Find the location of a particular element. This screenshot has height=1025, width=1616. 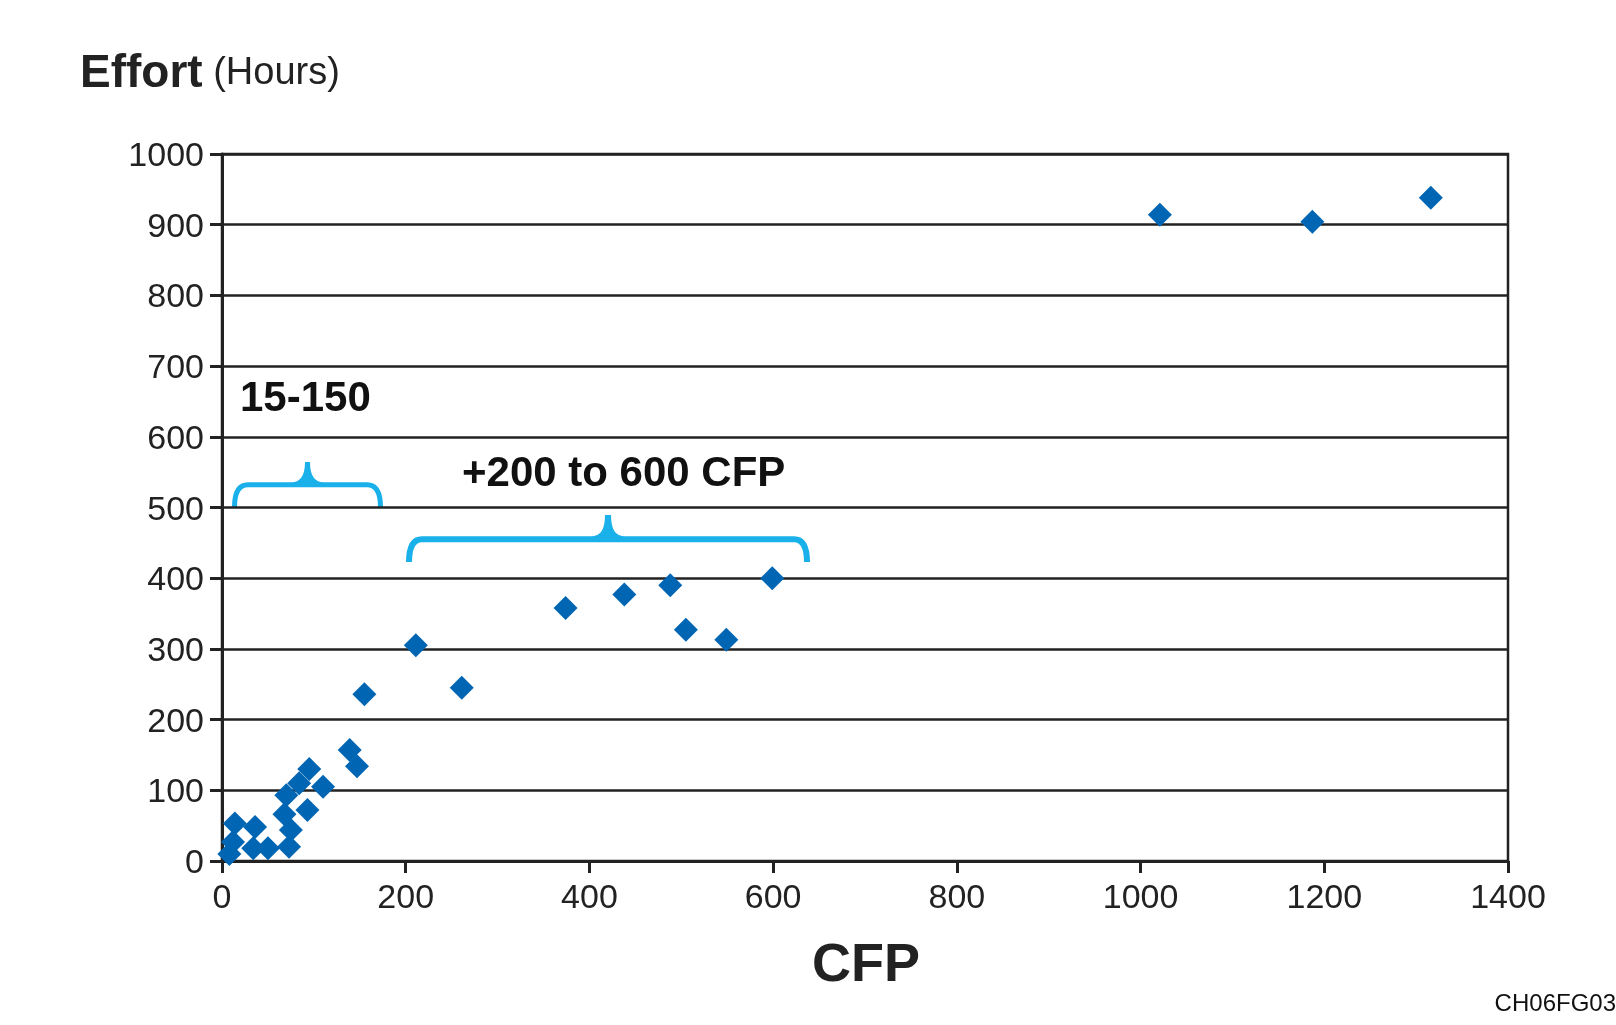

y-tick-label: 200 is located at coordinates (175, 719).